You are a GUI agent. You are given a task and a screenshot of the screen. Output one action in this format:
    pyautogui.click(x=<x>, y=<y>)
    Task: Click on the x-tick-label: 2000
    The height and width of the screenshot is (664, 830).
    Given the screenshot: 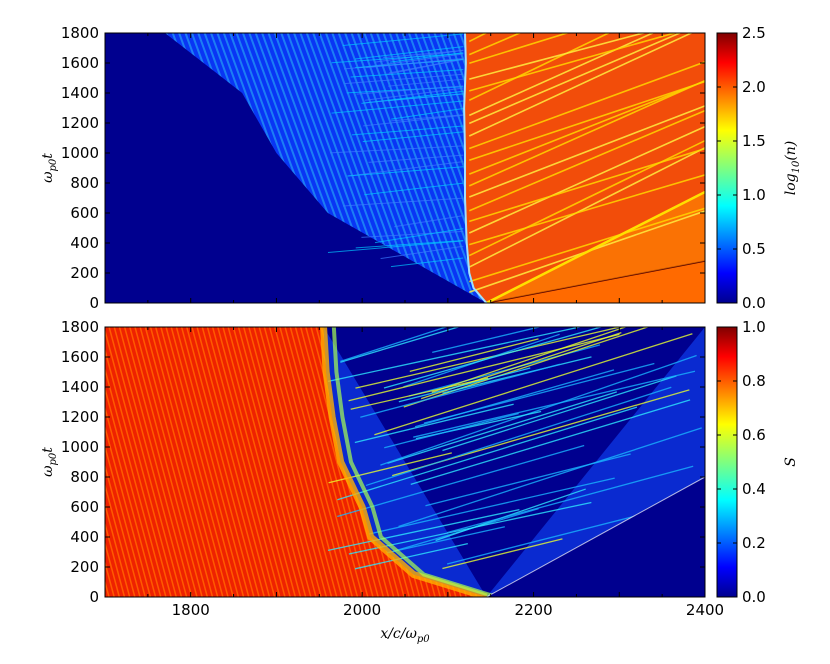 What is the action you would take?
    pyautogui.click(x=362, y=610)
    